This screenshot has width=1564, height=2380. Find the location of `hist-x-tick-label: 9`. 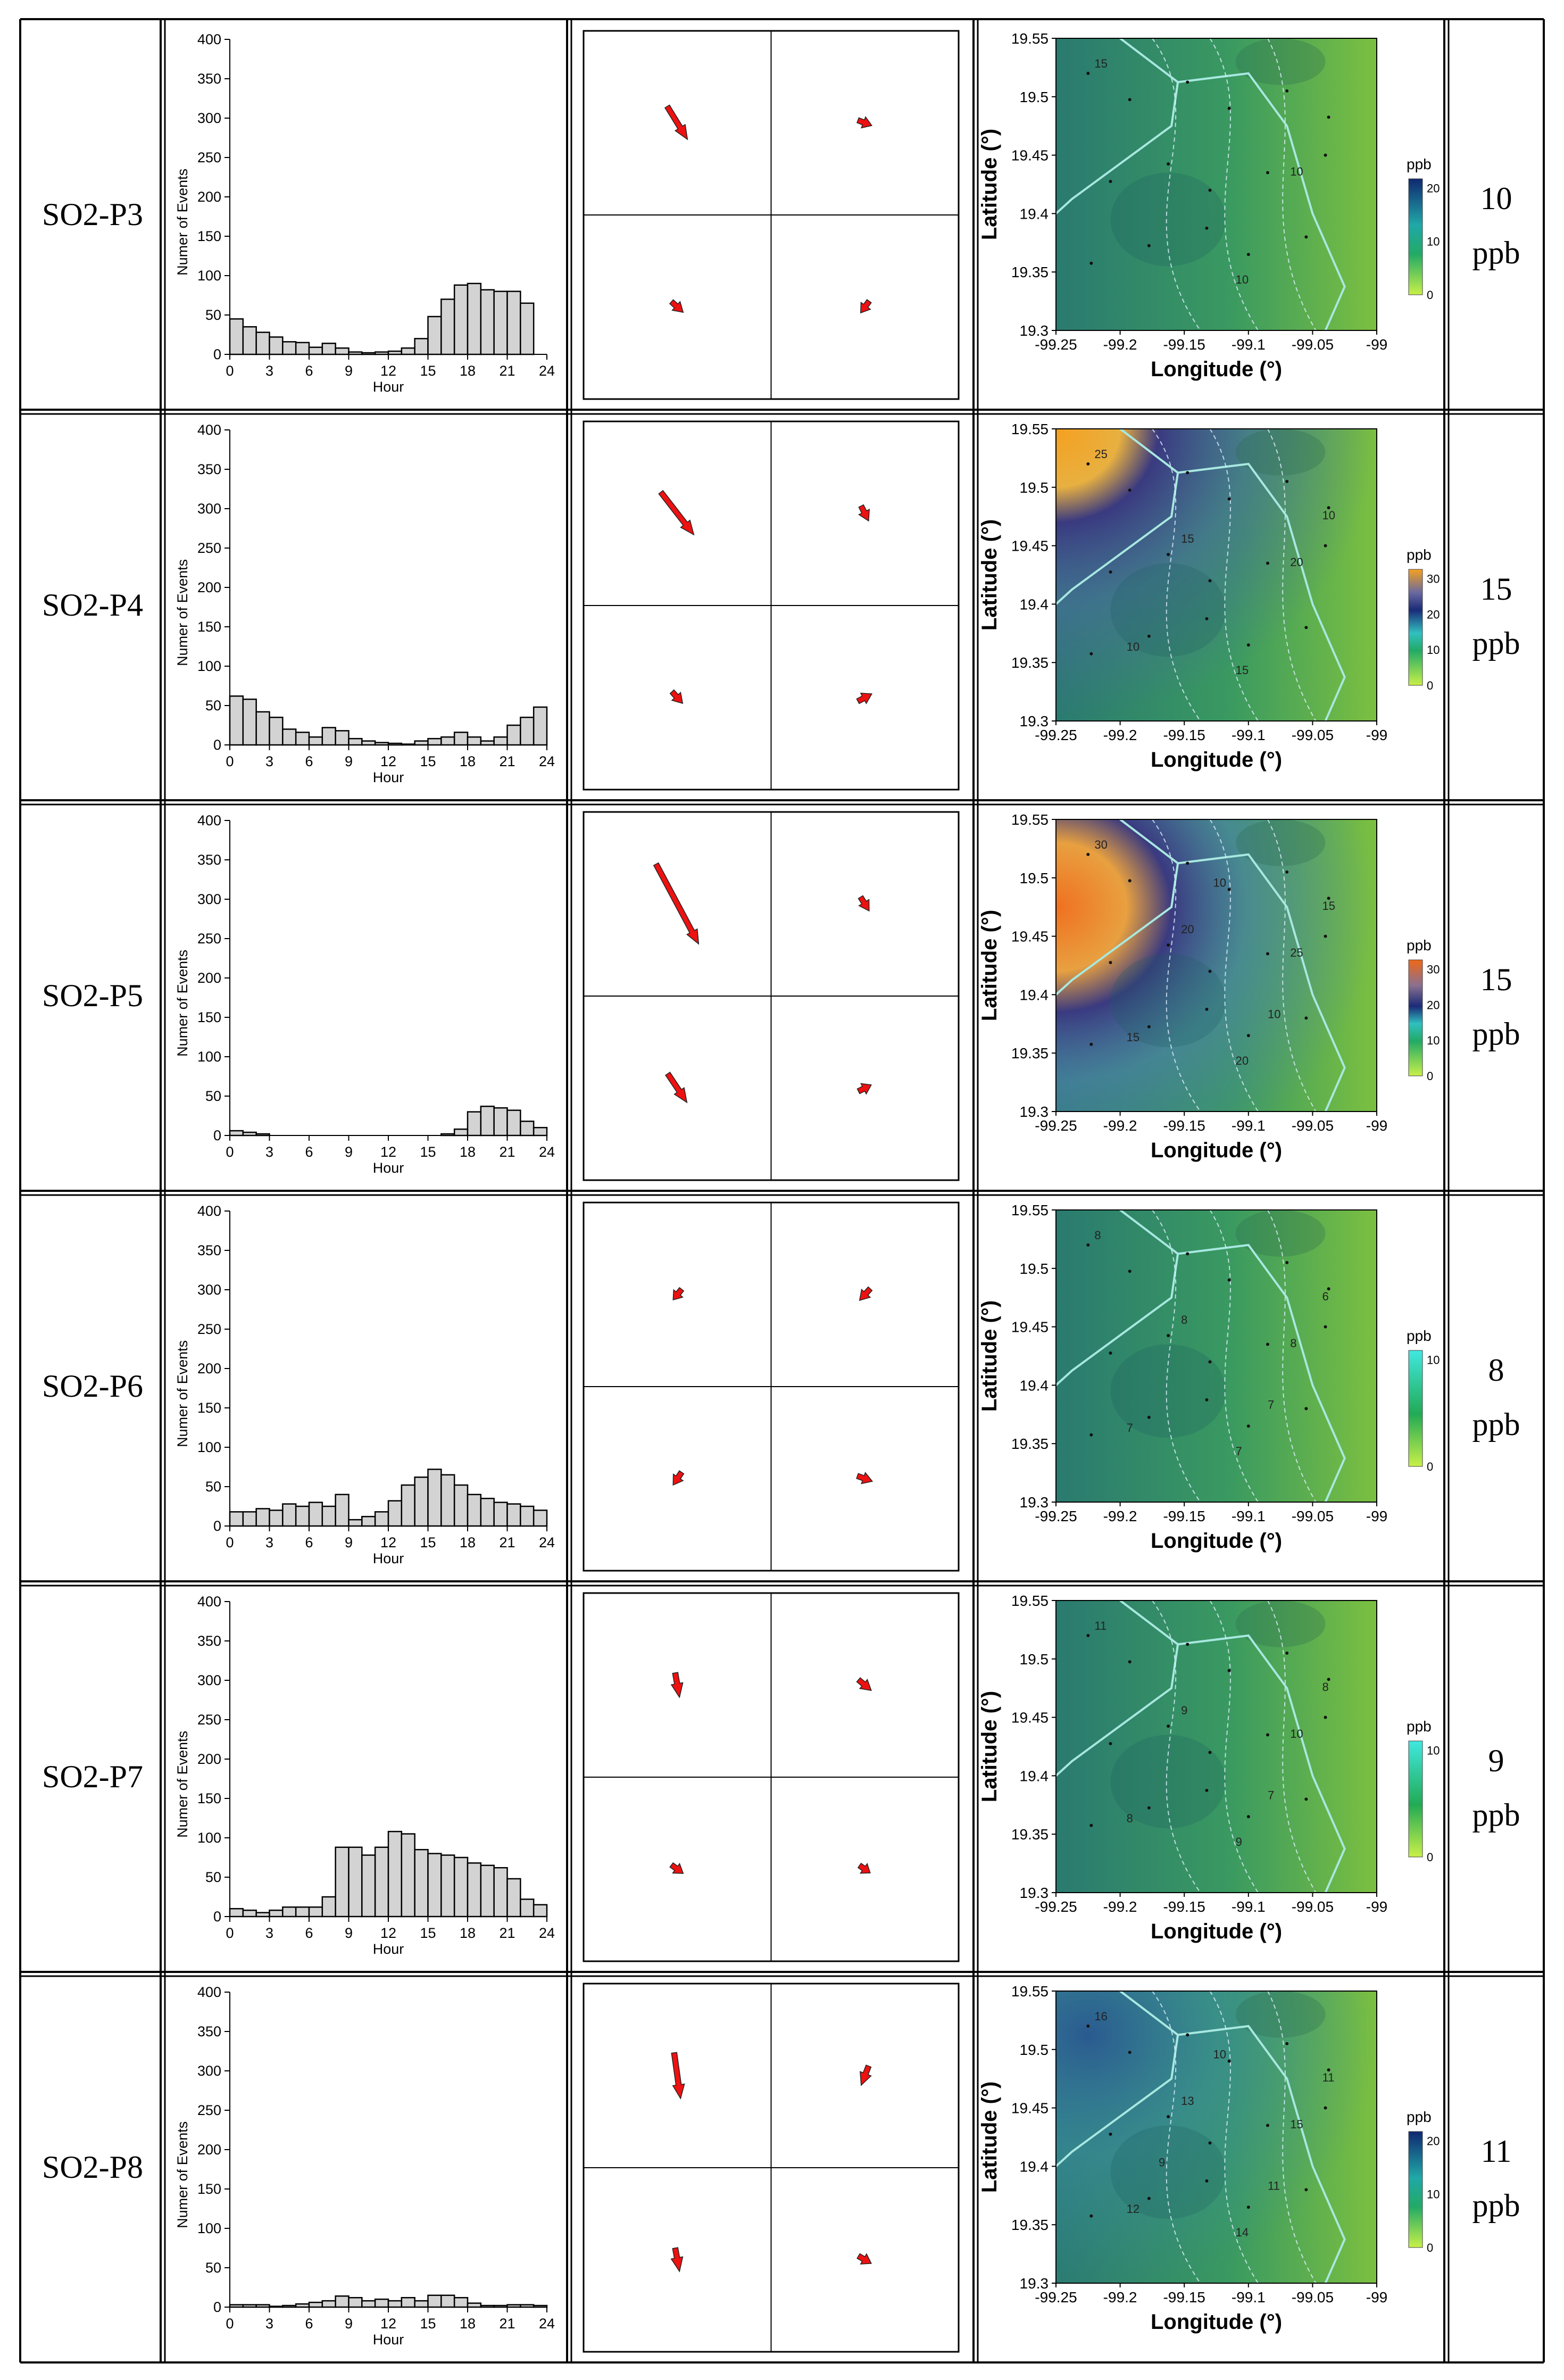

hist-x-tick-label: 9 is located at coordinates (349, 1933).